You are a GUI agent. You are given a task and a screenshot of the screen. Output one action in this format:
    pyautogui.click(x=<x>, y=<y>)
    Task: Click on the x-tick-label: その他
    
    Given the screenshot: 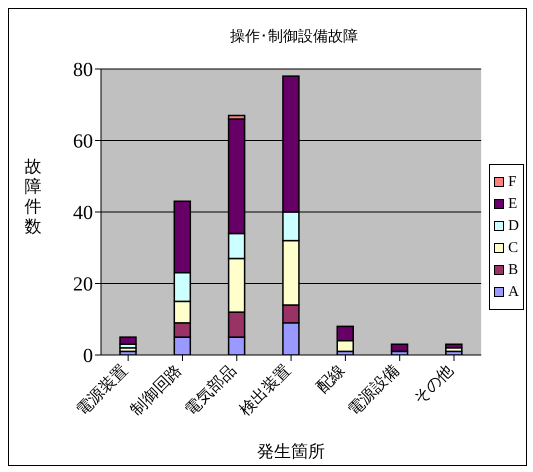 What is the action you would take?
    pyautogui.click(x=433, y=384)
    